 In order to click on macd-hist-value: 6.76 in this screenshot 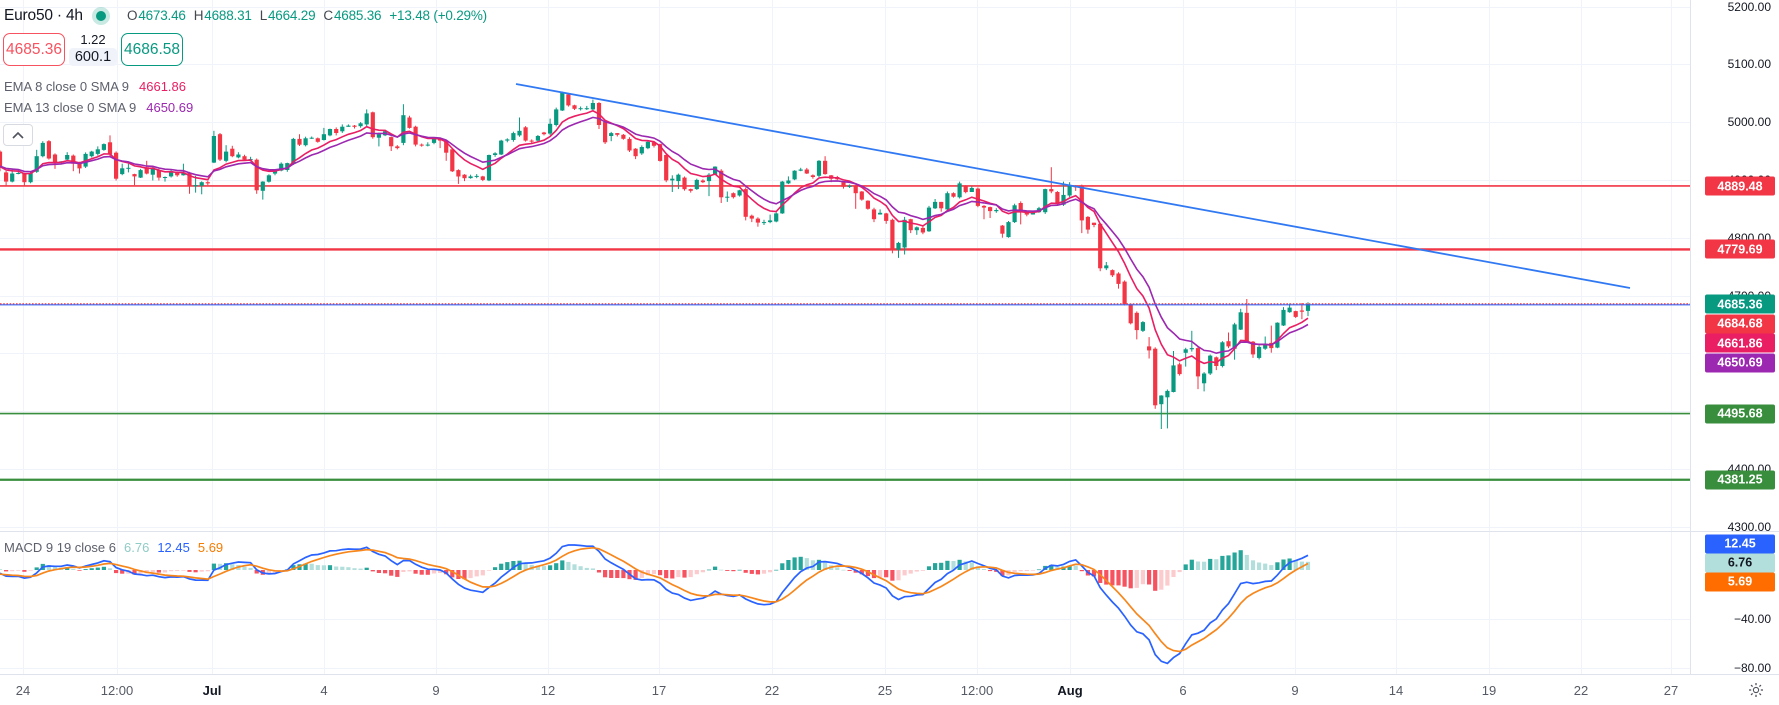, I will do `click(137, 547)`.